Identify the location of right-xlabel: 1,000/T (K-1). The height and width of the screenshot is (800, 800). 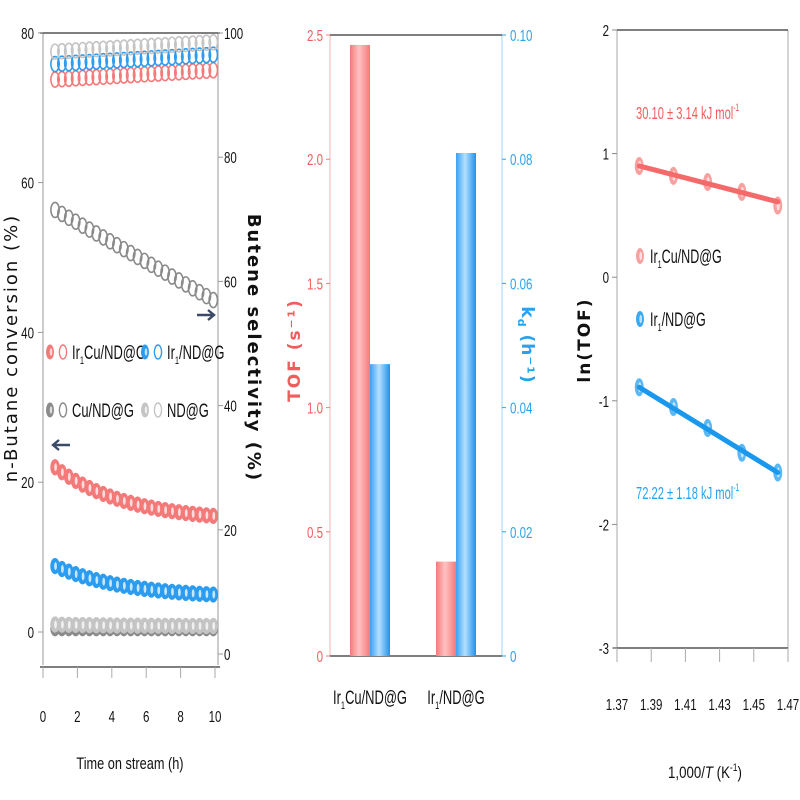
(705, 772).